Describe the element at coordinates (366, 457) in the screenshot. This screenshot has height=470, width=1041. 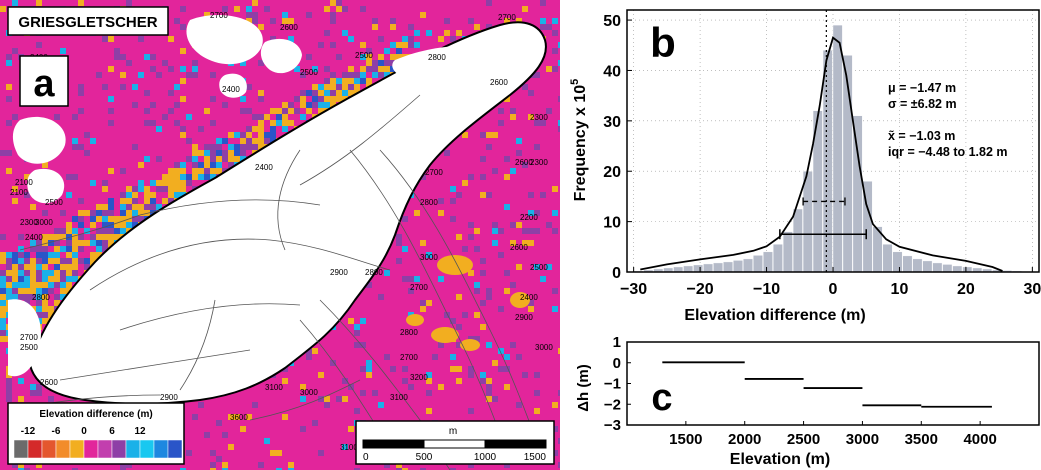
I see `scalebar-tick: 0` at that location.